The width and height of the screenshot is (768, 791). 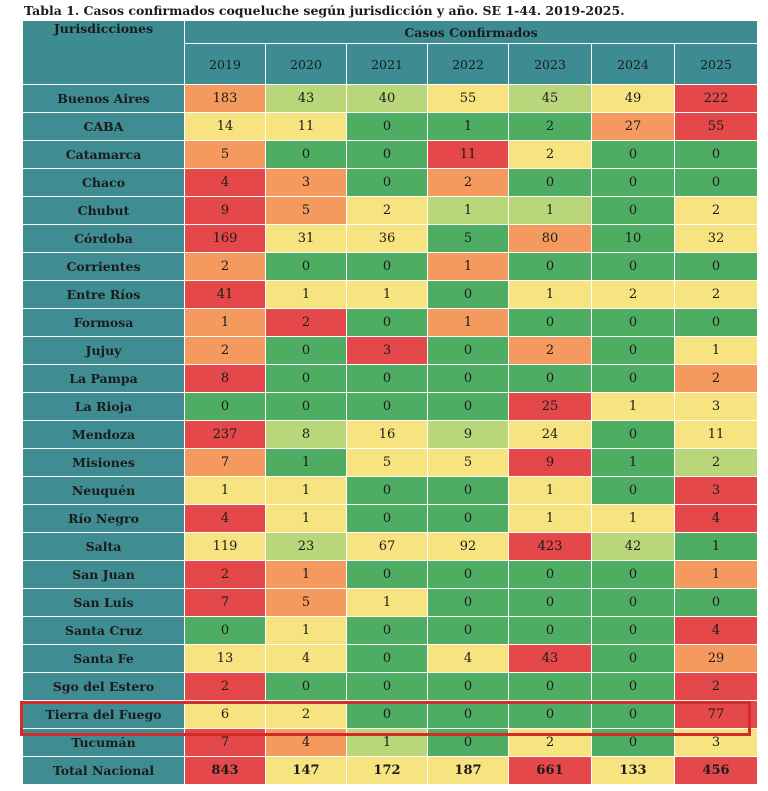 I want to click on year-header-2024: 2024, so click(x=633, y=64).